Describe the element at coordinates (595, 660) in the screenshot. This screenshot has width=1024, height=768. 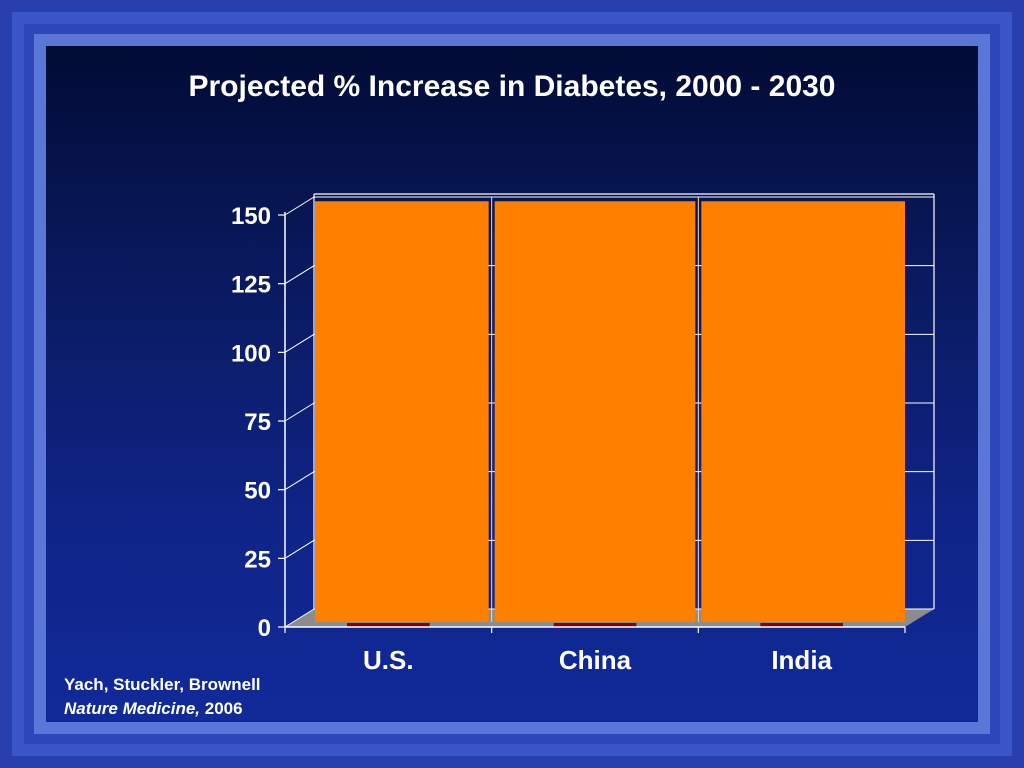
I see `x-category-label: China` at that location.